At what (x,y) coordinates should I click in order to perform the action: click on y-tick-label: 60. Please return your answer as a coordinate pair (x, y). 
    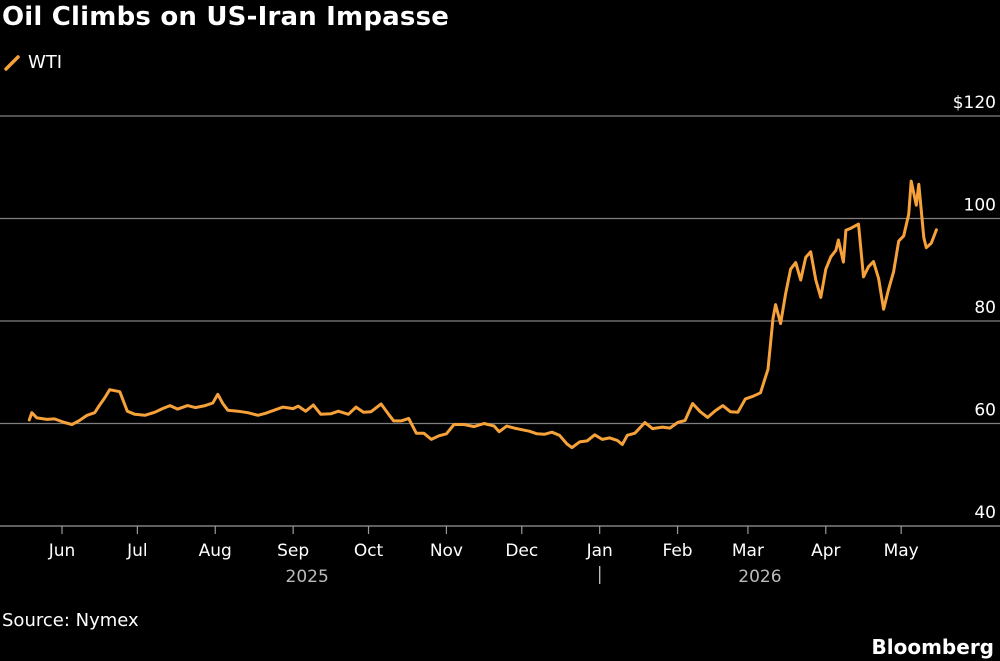
    Looking at the image, I should click on (985, 411).